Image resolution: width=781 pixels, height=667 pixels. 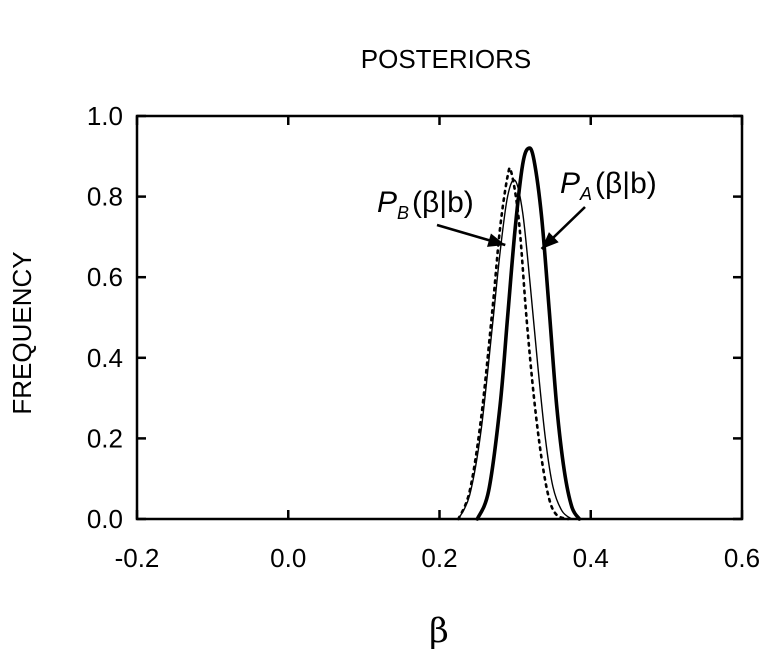 What do you see at coordinates (742, 558) in the screenshot?
I see `x-tick-label: 0.6` at bounding box center [742, 558].